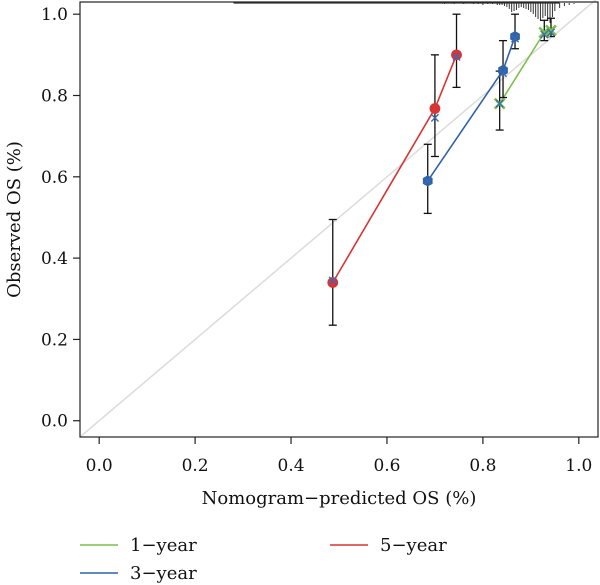 This screenshot has height=585, width=600. I want to click on y-tick-label: 0.4, so click(54, 259).